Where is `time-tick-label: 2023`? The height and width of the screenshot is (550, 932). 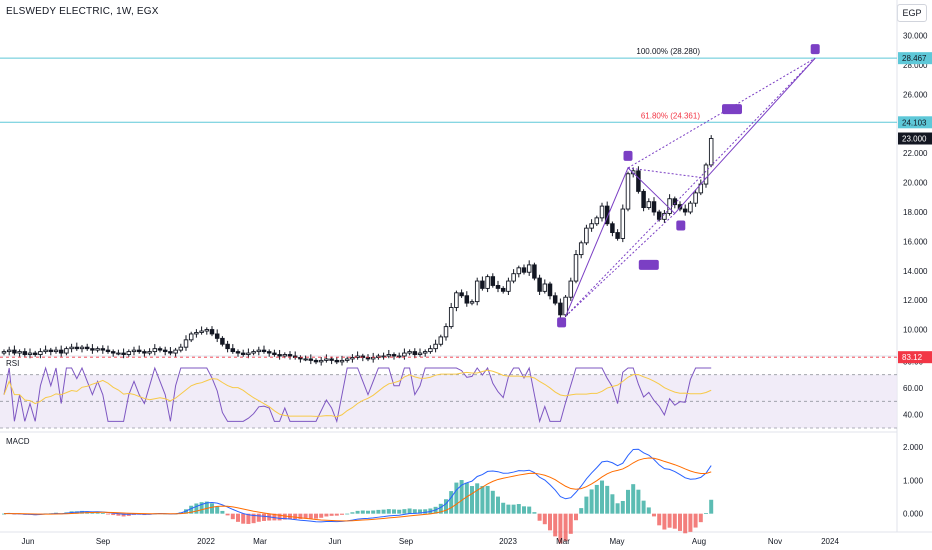 time-tick-label: 2023 is located at coordinates (508, 541).